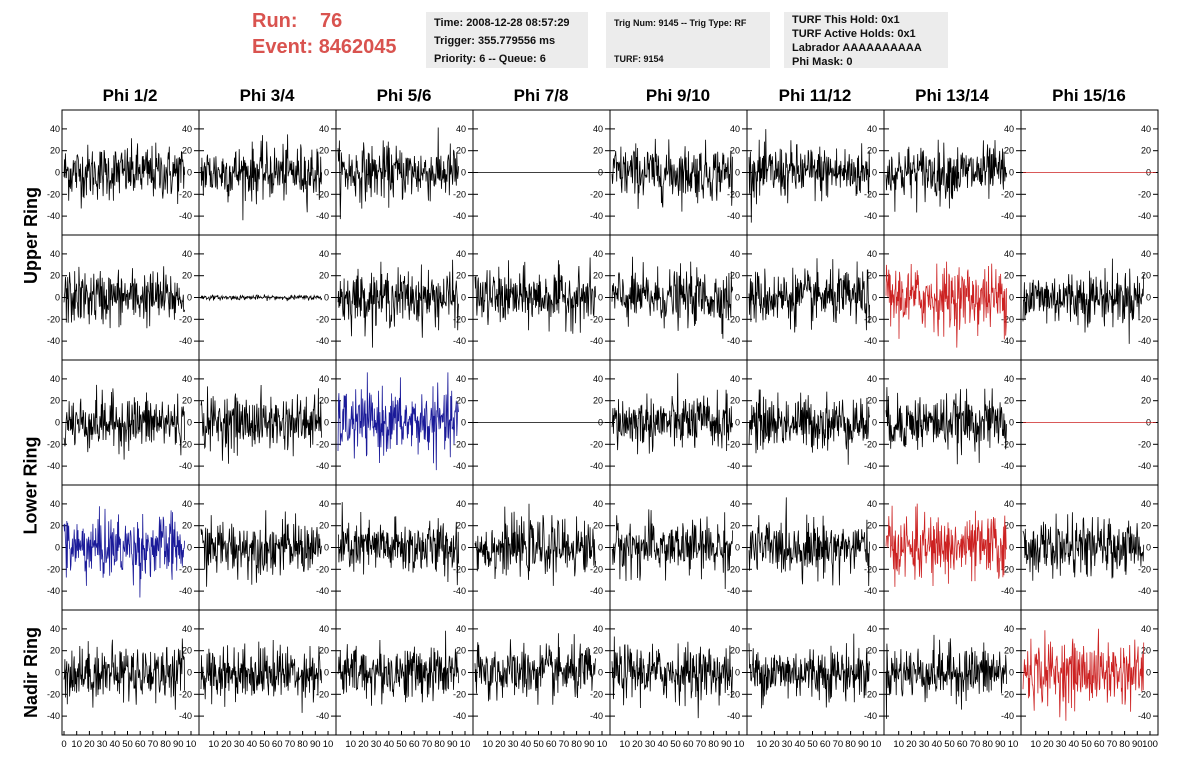 This screenshot has width=1196, height=772. What do you see at coordinates (513, 744) in the screenshot?
I see `x-tick-label: 30` at bounding box center [513, 744].